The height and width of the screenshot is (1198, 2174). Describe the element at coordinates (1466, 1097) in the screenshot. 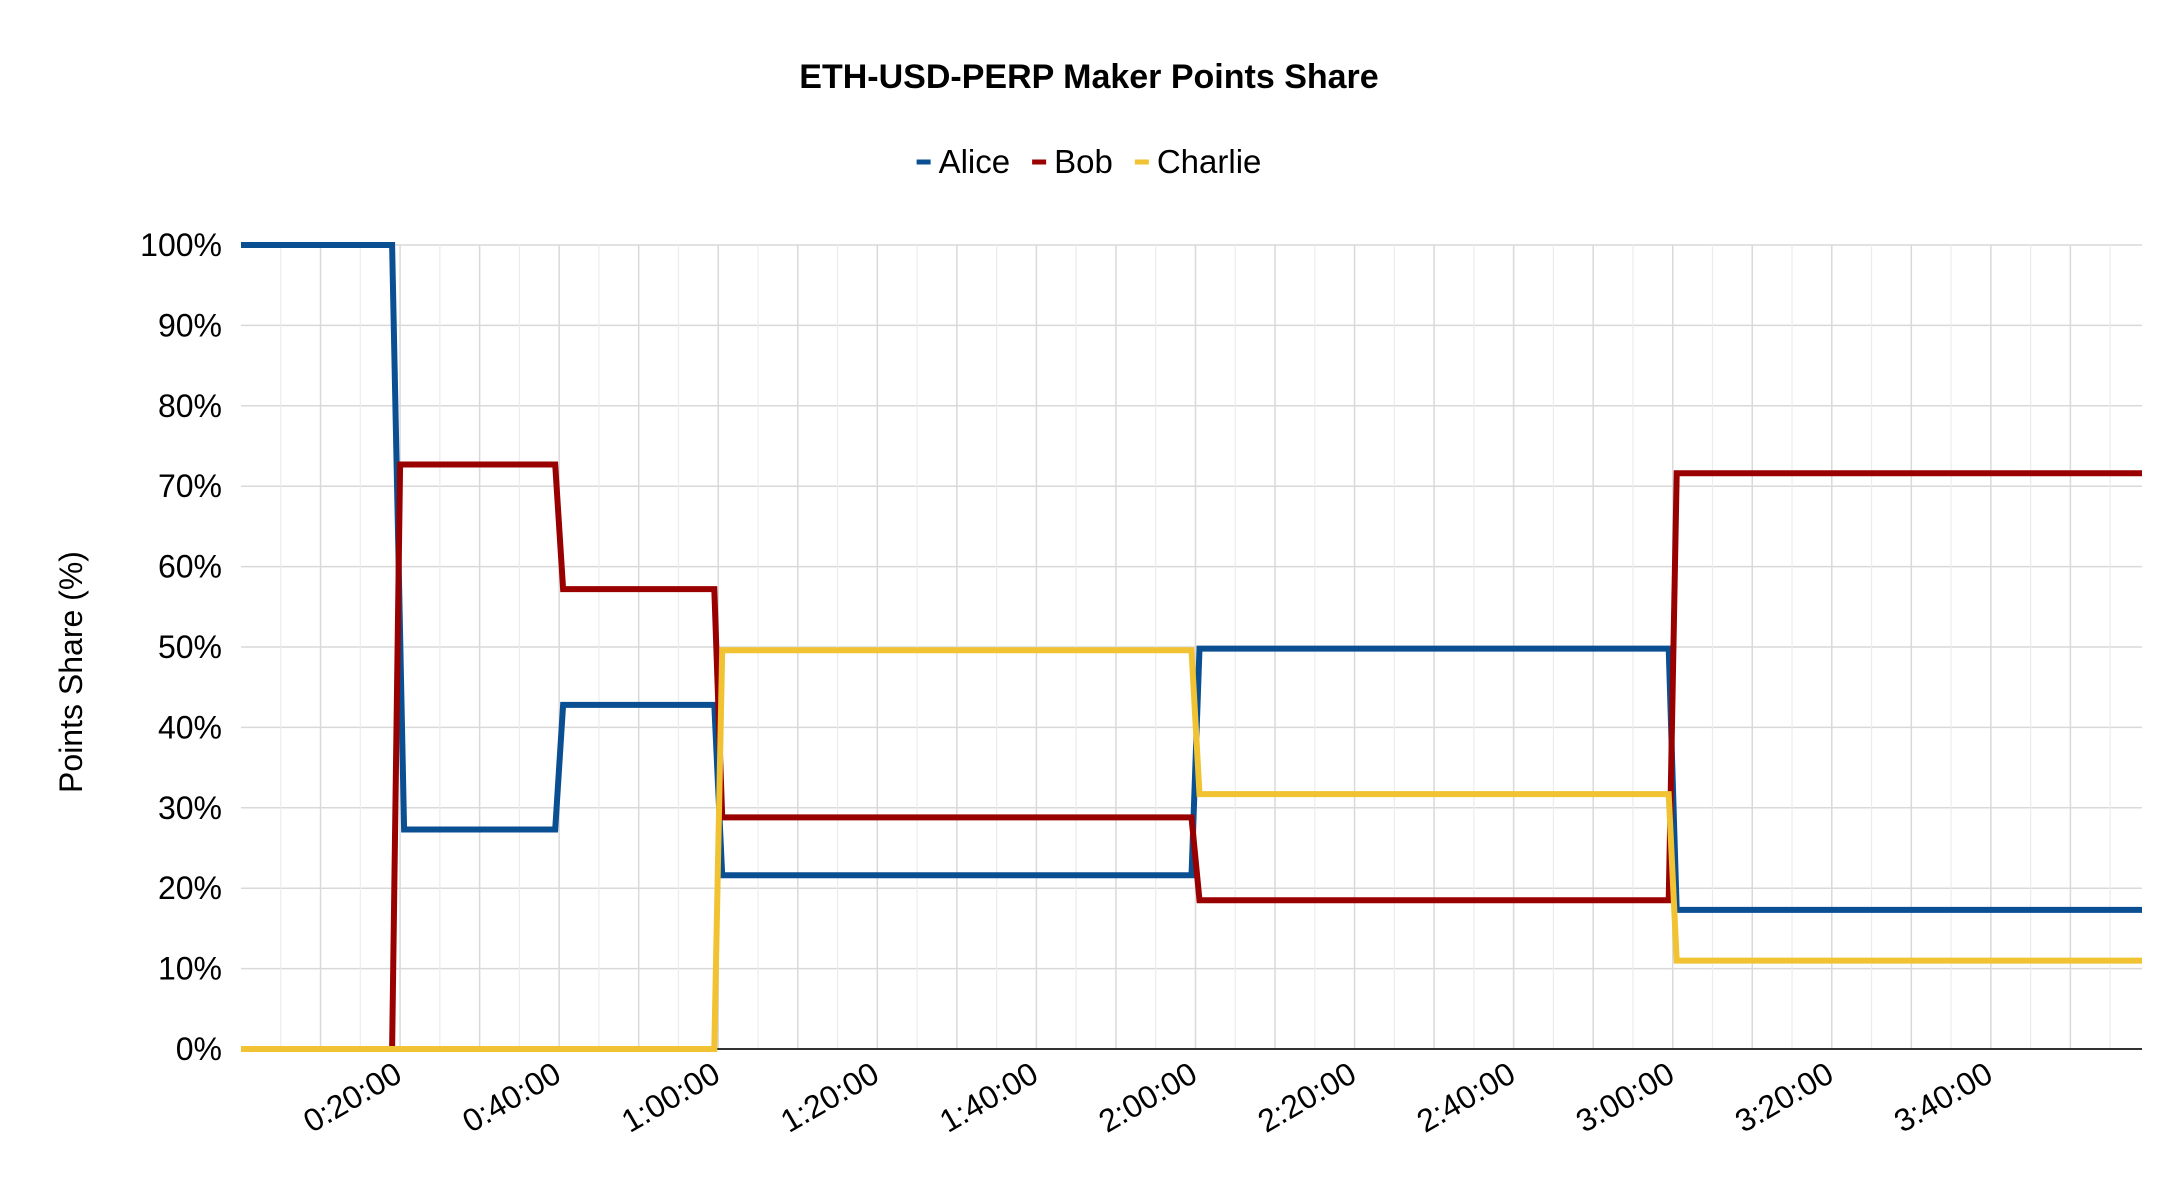

I see `x-tick-label: 2:40:00` at that location.